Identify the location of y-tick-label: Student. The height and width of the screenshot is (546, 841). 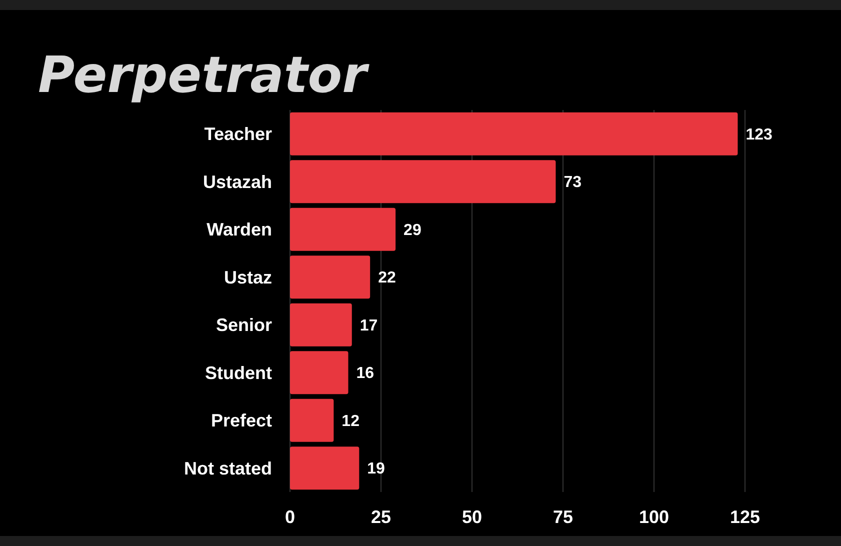
(238, 372).